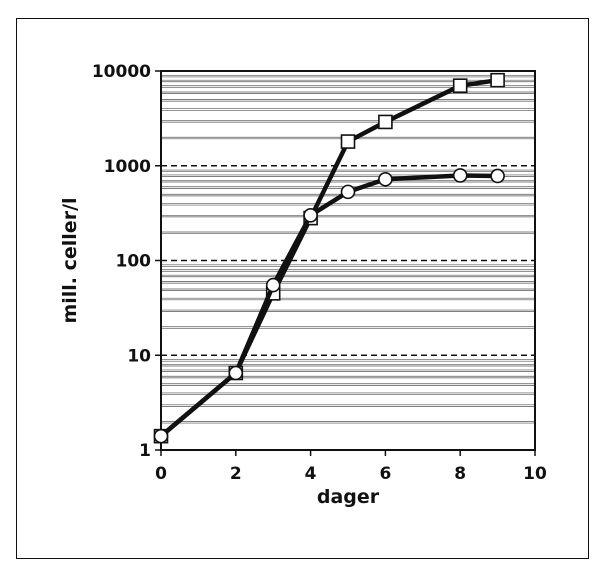 The width and height of the screenshot is (595, 566). I want to click on x-tick-label: 10, so click(535, 474).